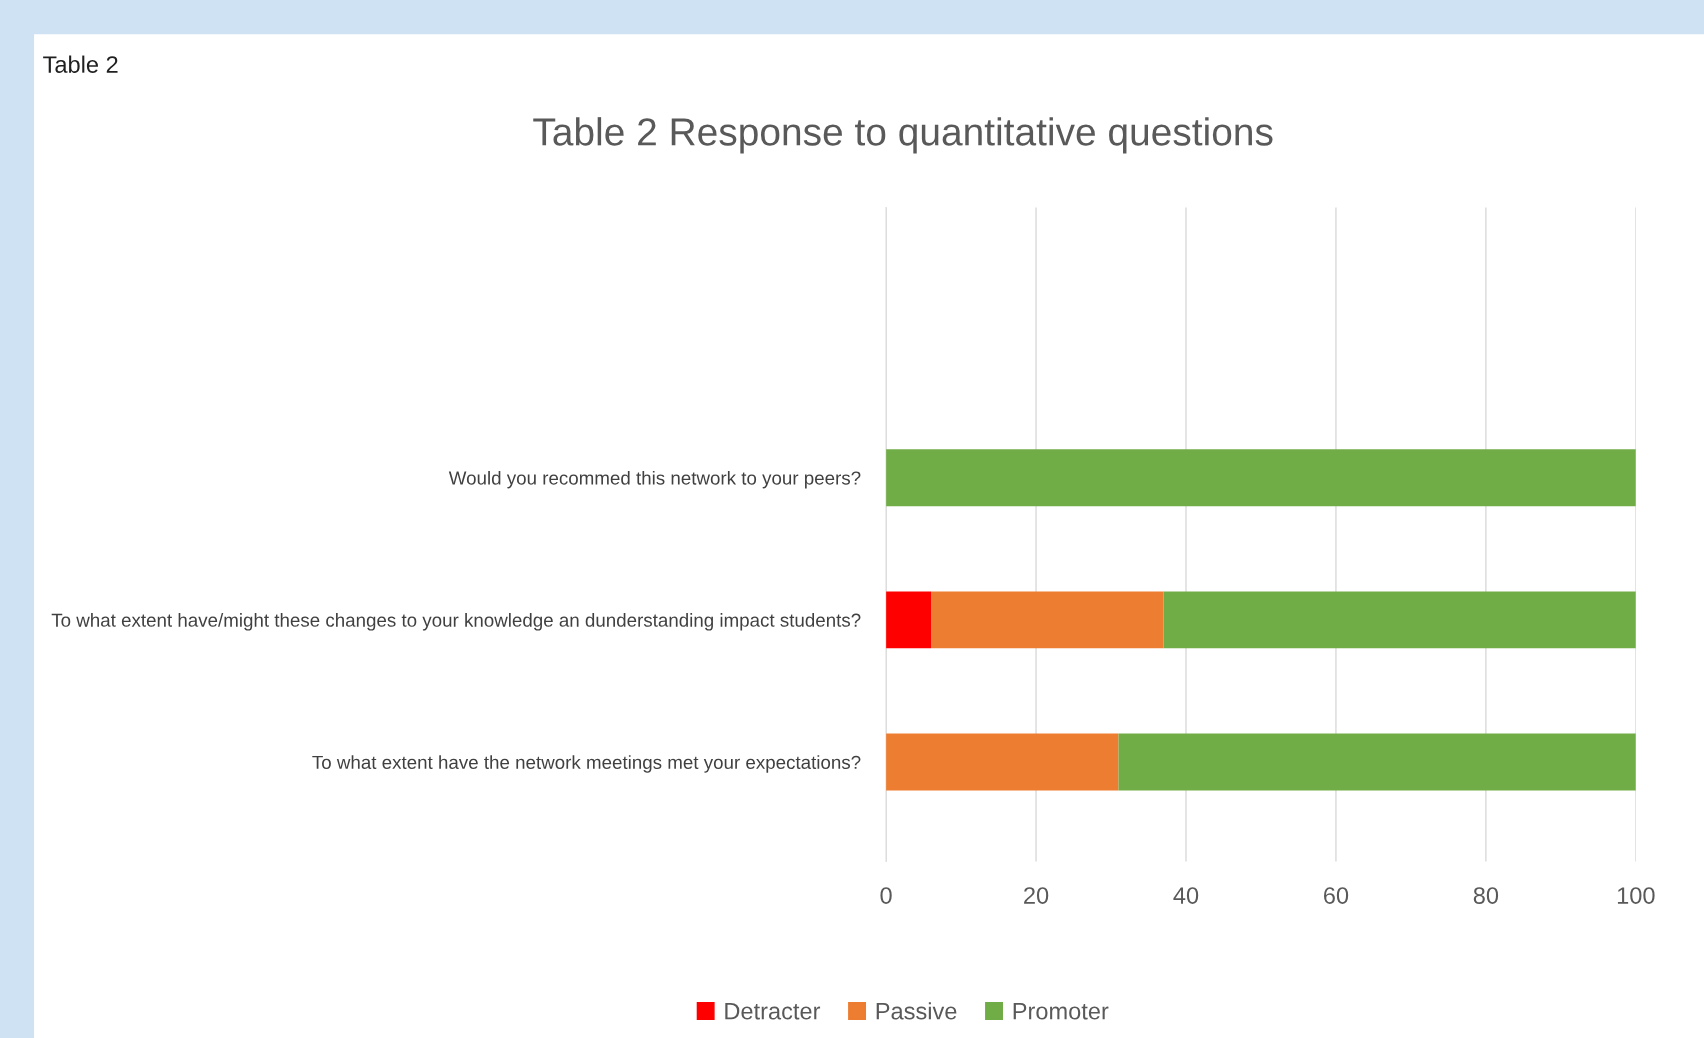 The width and height of the screenshot is (1704, 1038). I want to click on legend-label: Promoter, so click(1061, 1011).